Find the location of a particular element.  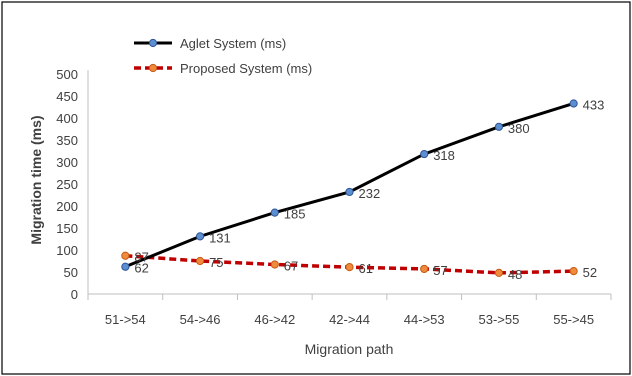

x-axis-title: Migration path is located at coordinates (349, 349).